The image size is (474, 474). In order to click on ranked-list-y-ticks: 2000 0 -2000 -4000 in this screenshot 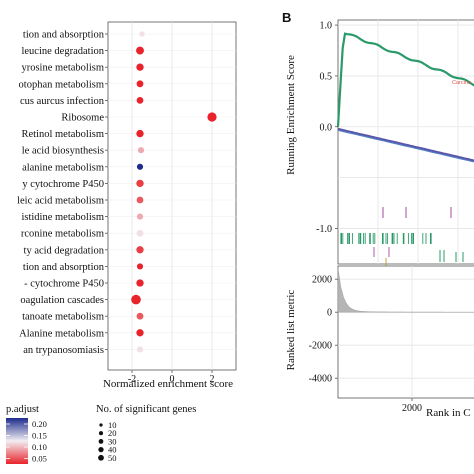, I will do `click(323, 330)`.